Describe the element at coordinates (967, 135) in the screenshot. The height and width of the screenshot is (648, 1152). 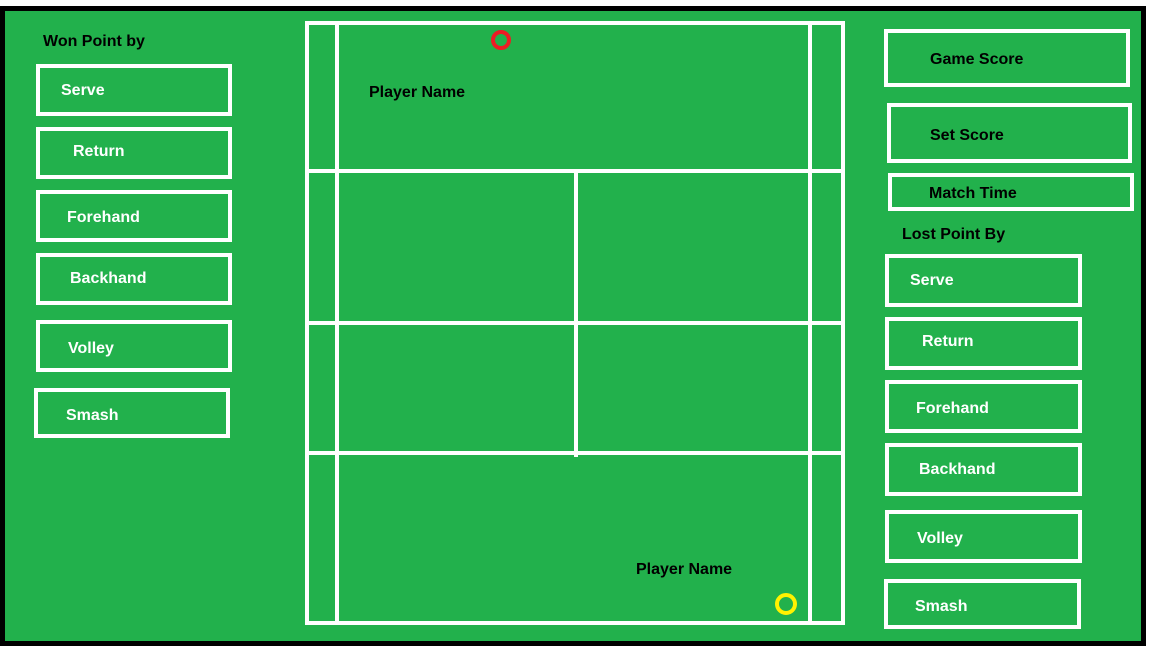
I see `set-score-label: Set Score` at that location.